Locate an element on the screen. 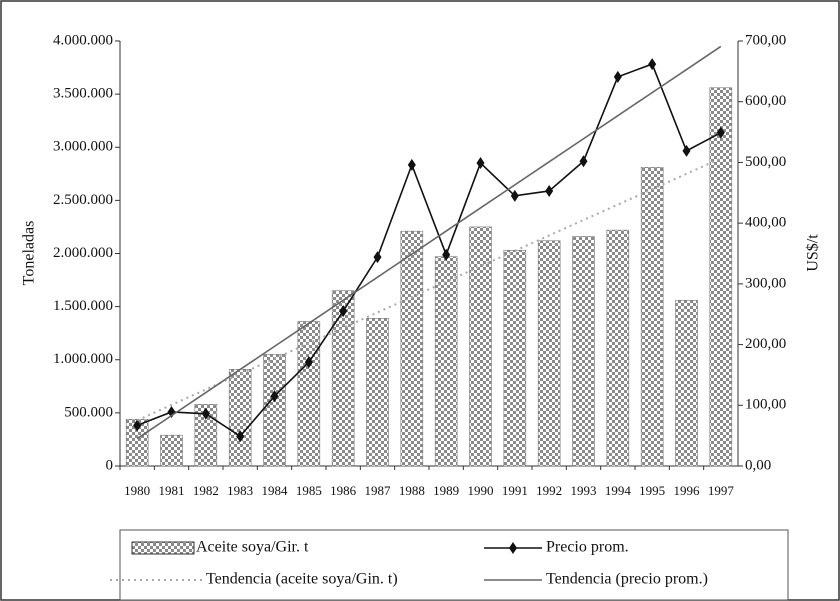 Image resolution: width=840 pixels, height=601 pixels. y-tick-label: 2.000.000 is located at coordinates (83, 253).